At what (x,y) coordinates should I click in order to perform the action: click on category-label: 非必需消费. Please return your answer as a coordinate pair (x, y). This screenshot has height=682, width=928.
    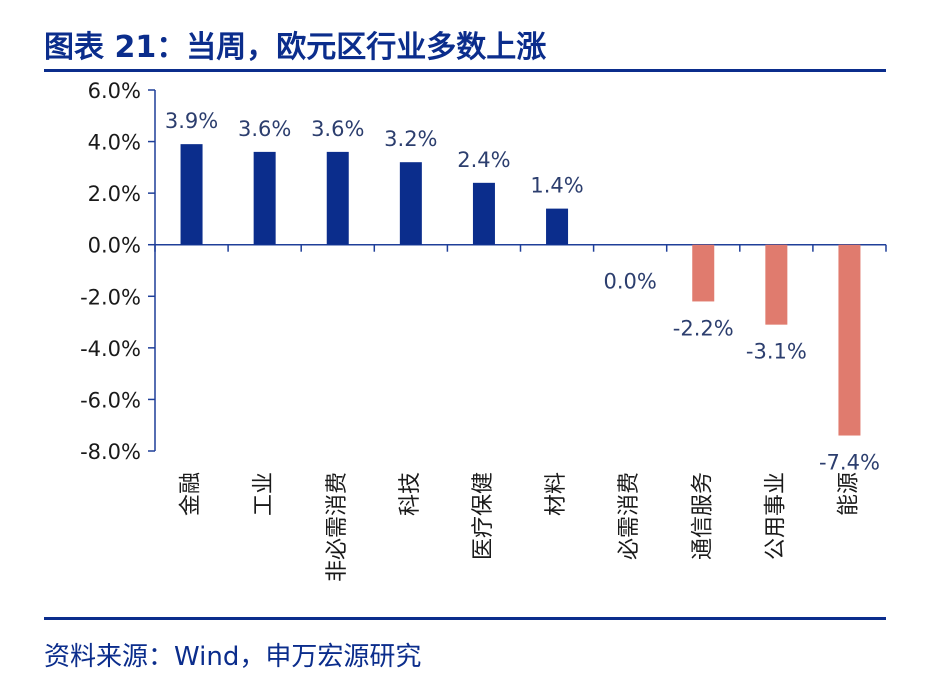
    Looking at the image, I should click on (337, 527).